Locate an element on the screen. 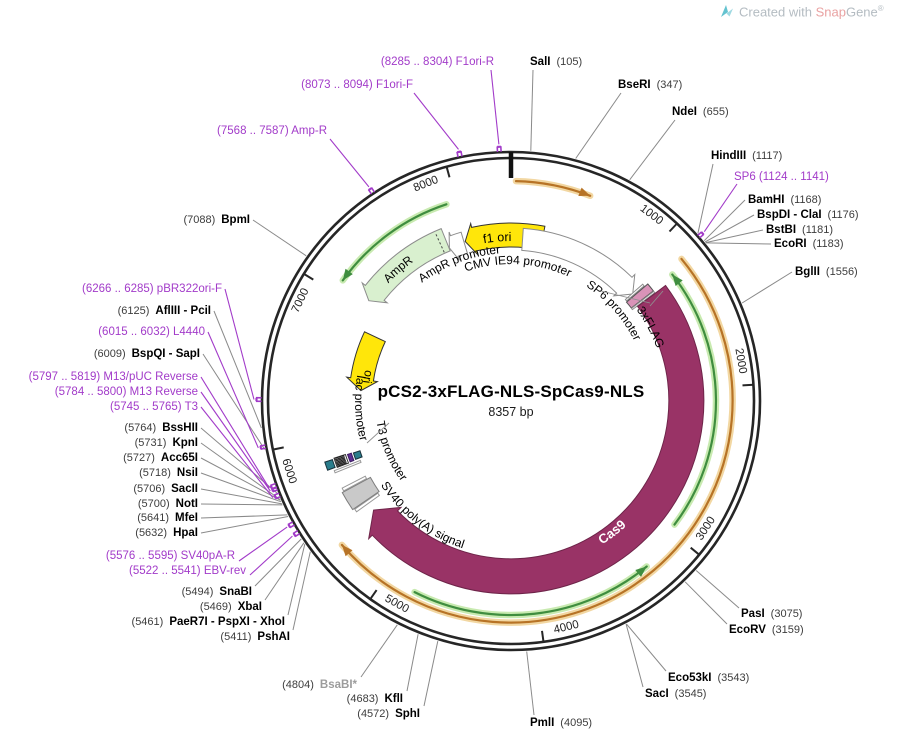 The height and width of the screenshot is (737, 905). orf-arc-cas9-a is located at coordinates (694, 399).